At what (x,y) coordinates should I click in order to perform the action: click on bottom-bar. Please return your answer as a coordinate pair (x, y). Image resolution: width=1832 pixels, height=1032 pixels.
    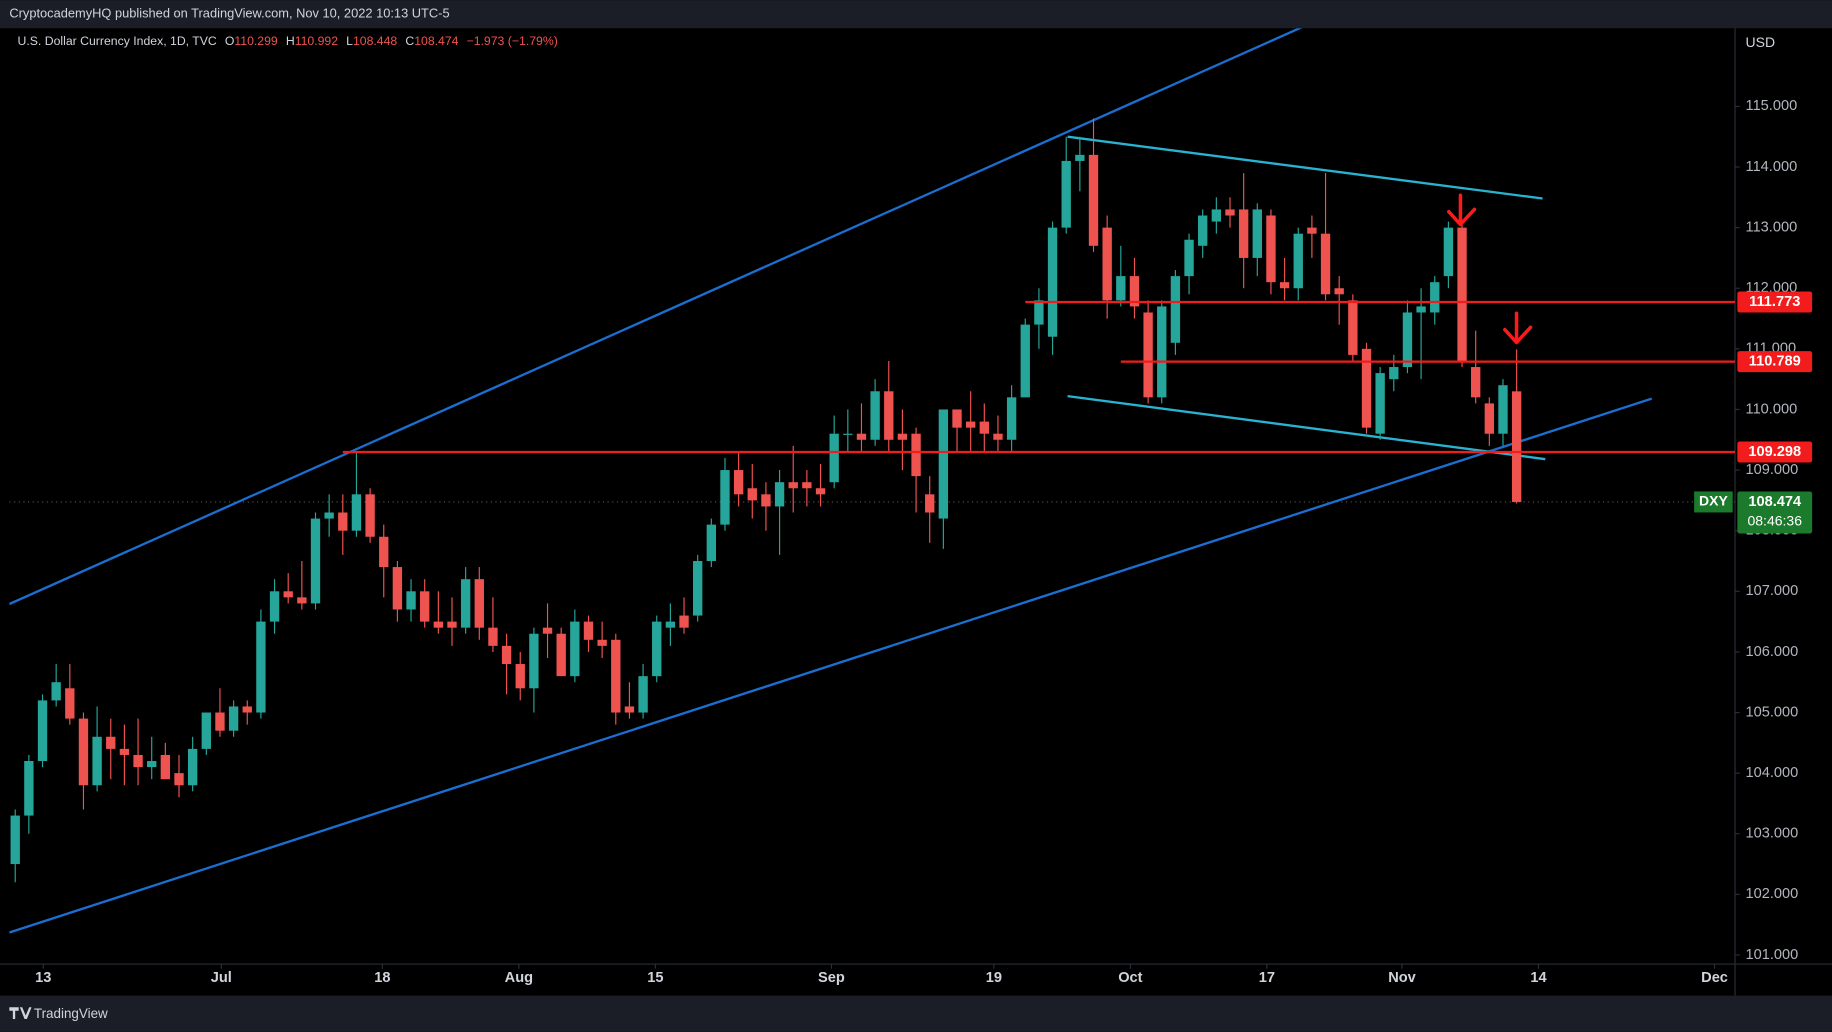
    Looking at the image, I should click on (916, 1013).